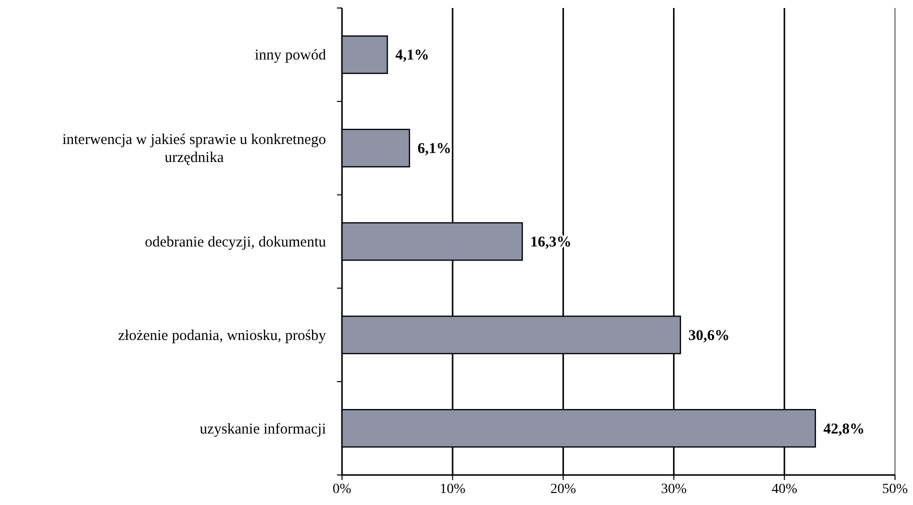  I want to click on x-tick-label: 0%, so click(342, 489).